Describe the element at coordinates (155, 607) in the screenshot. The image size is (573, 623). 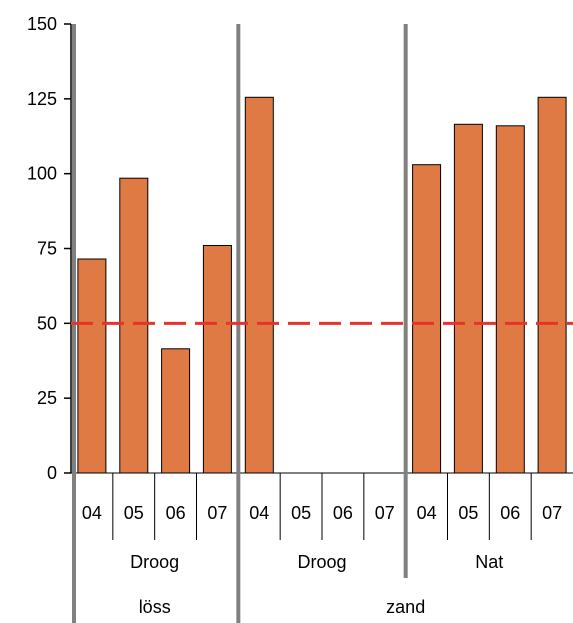
I see `group-label: löss` at that location.